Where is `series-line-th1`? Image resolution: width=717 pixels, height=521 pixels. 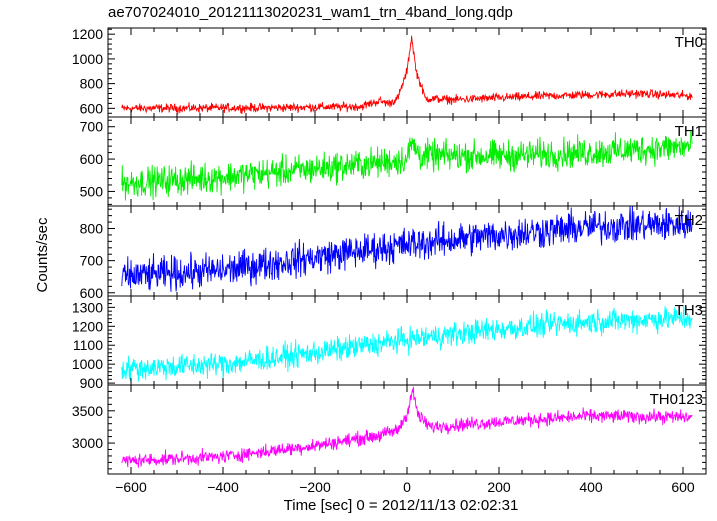
series-line-th1 is located at coordinates (407, 165).